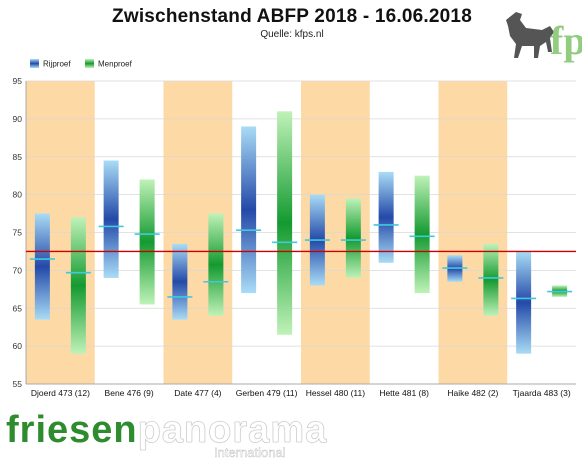  What do you see at coordinates (18, 308) in the screenshot?
I see `y-tick-label: 65` at bounding box center [18, 308].